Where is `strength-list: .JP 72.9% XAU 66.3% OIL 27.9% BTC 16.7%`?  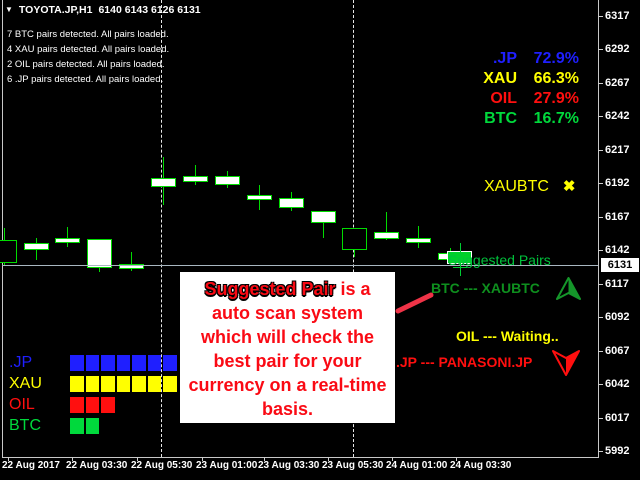 strength-list: .JP 72.9% XAU 66.3% OIL 27.9% BTC 16.7% is located at coordinates (531, 90).